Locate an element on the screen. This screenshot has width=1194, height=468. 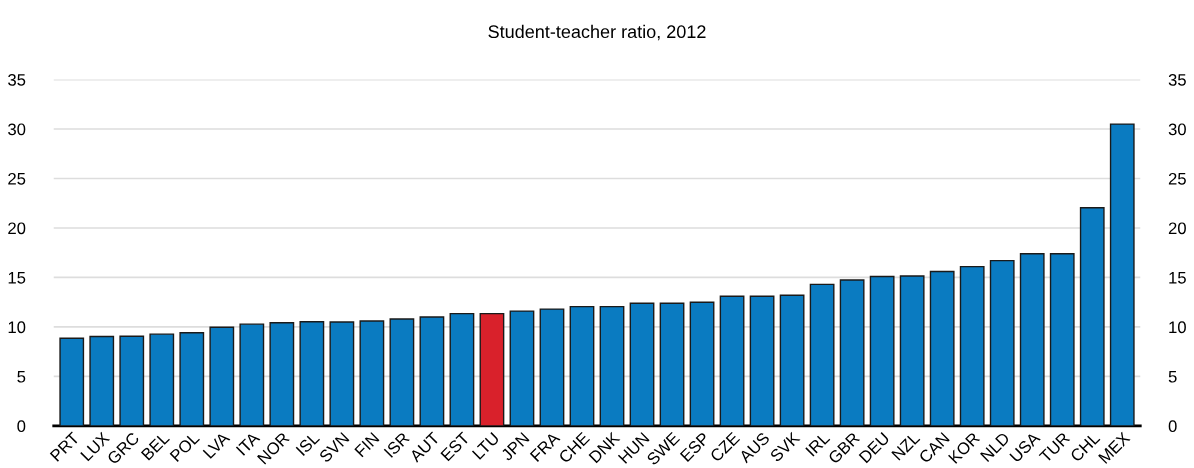
x-tick-label: TUR is located at coordinates (1054, 447).